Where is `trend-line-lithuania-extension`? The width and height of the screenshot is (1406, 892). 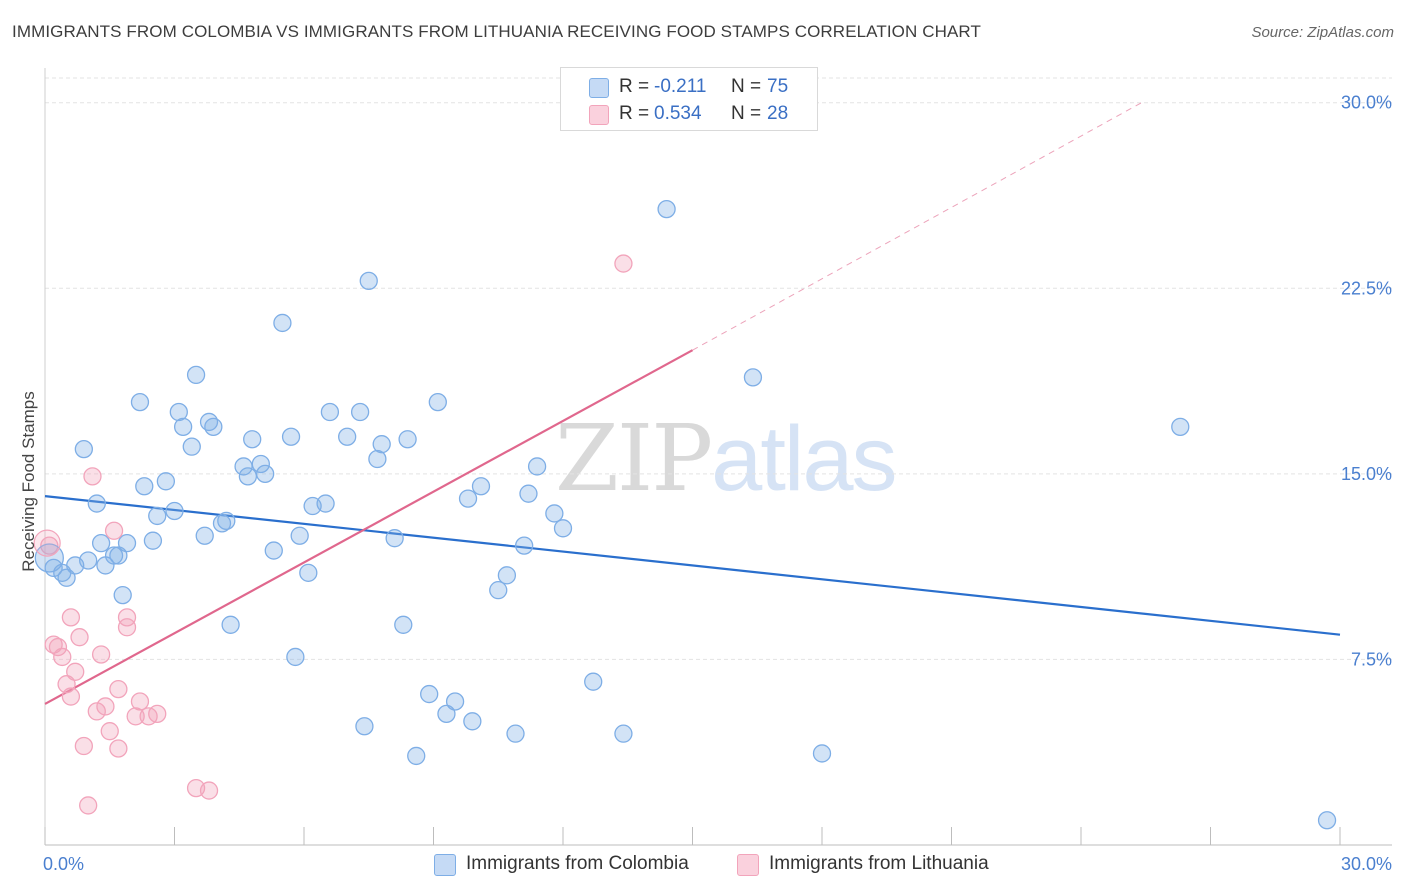 trend-line-lithuania-extension is located at coordinates (917, 226).